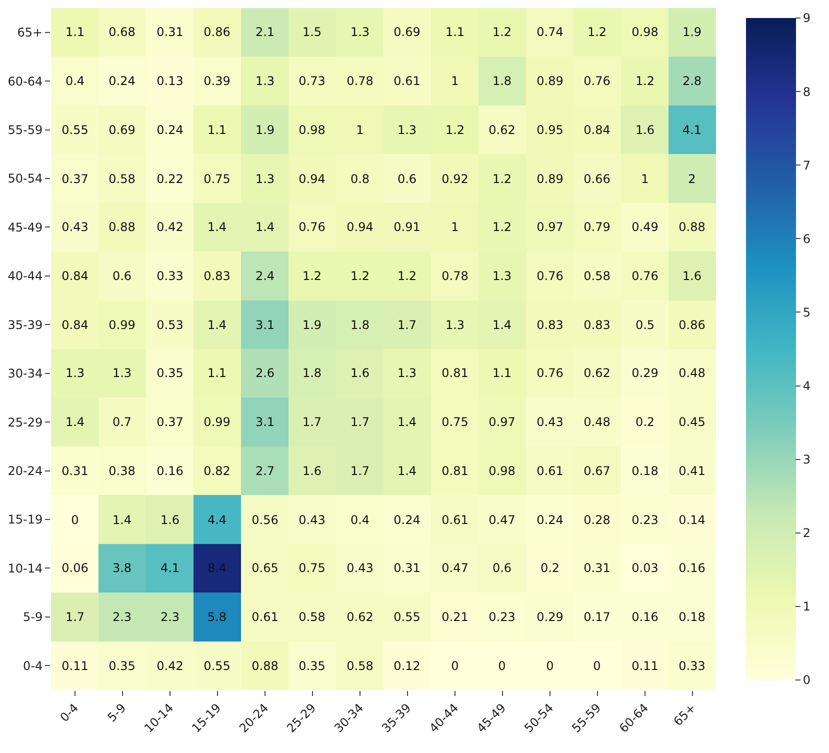 The image size is (829, 753). What do you see at coordinates (550, 32) in the screenshot?
I see `data-label: 0.74` at bounding box center [550, 32].